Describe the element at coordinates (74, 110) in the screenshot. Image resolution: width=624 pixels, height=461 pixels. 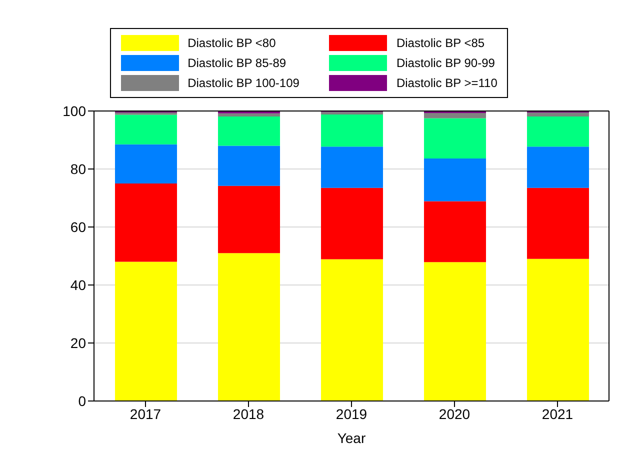
I see `y-tick-label: 100` at that location.